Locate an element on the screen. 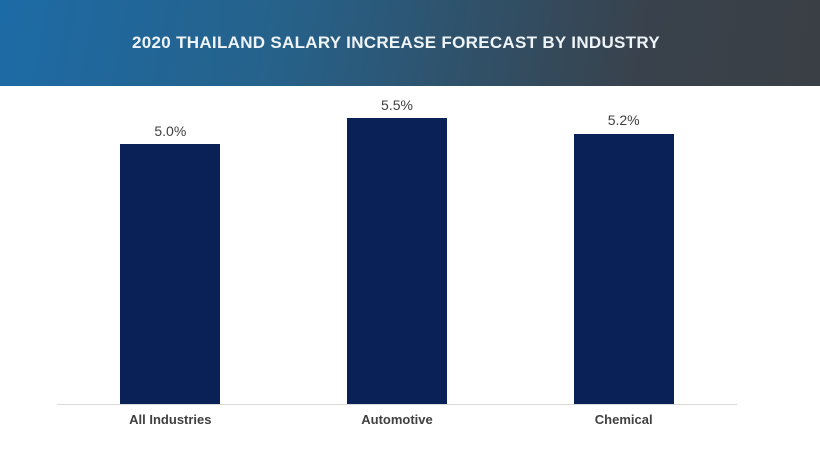  bar-value-label: 5.2% is located at coordinates (623, 120).